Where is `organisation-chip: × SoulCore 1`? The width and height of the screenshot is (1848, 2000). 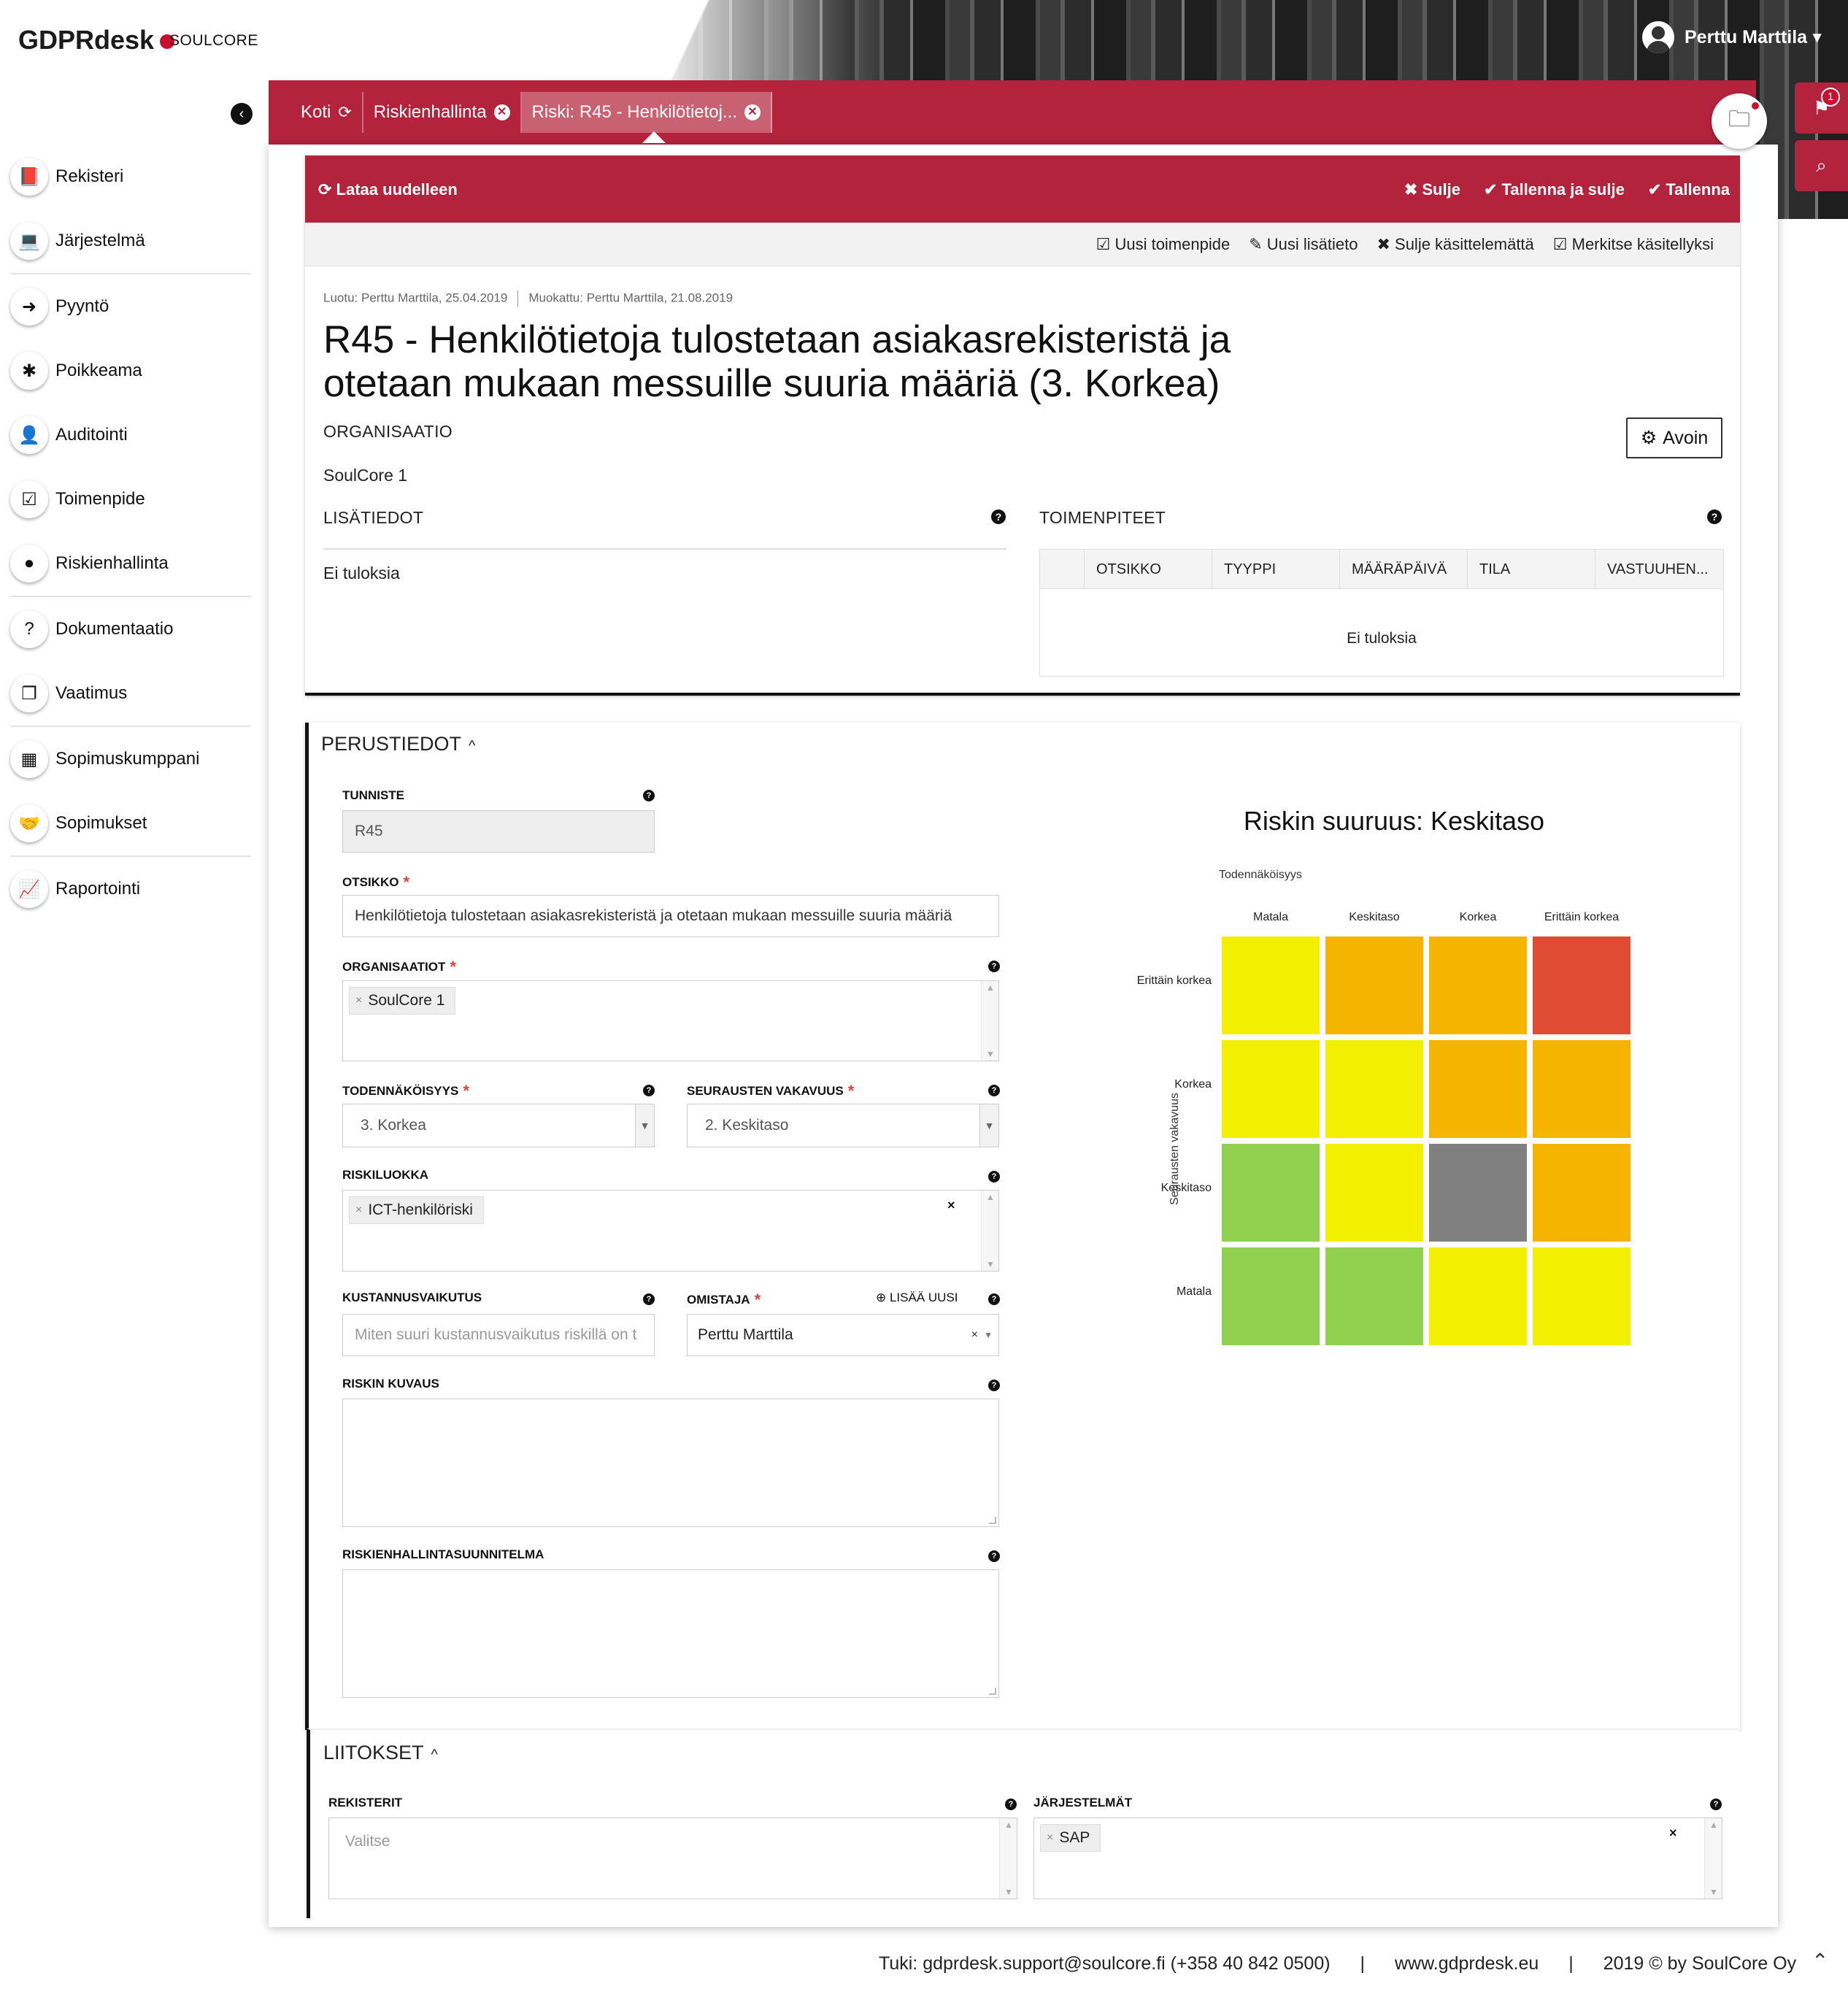 organisation-chip: × SoulCore 1 is located at coordinates (402, 1001).